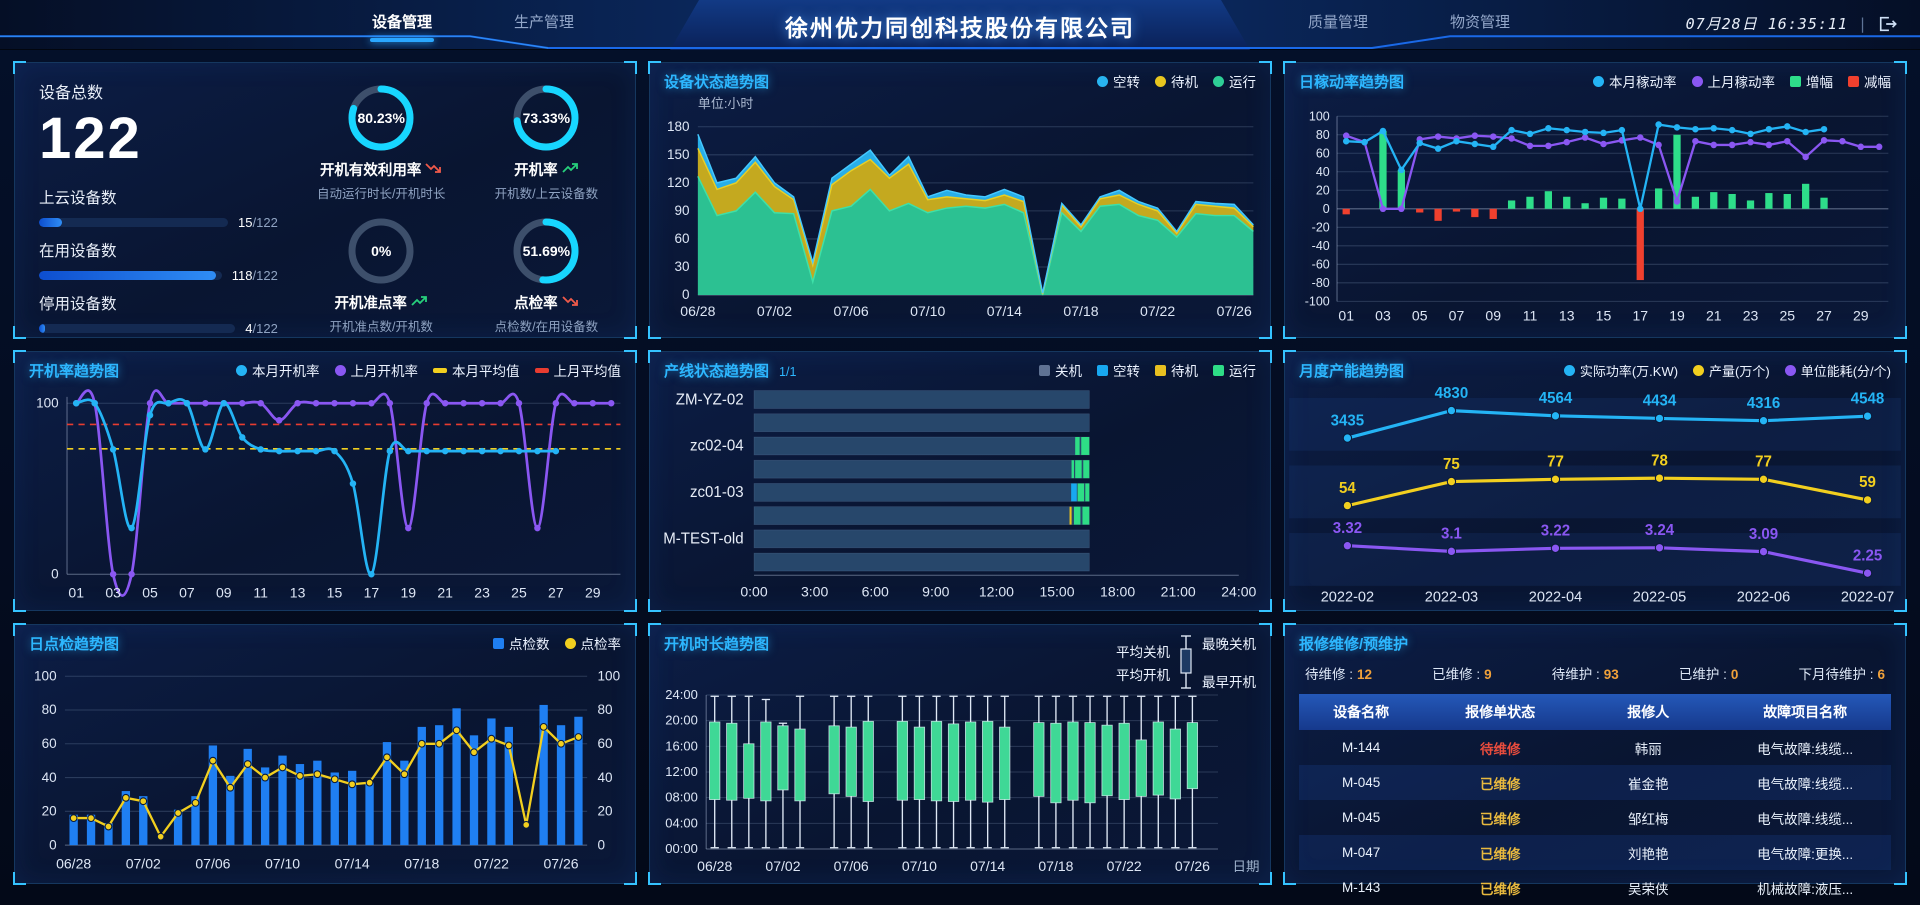 This screenshot has height=905, width=1920. Describe the element at coordinates (1348, 420) in the screenshot. I see `svg-text: 3435` at that location.